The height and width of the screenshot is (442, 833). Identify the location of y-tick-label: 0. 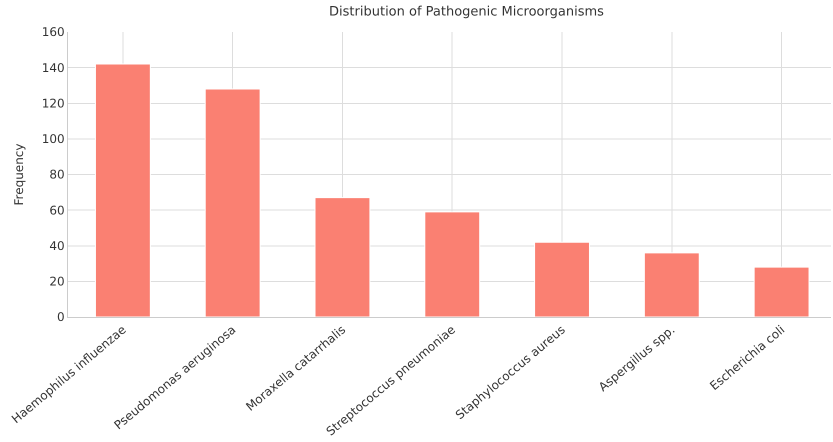
(60, 317).